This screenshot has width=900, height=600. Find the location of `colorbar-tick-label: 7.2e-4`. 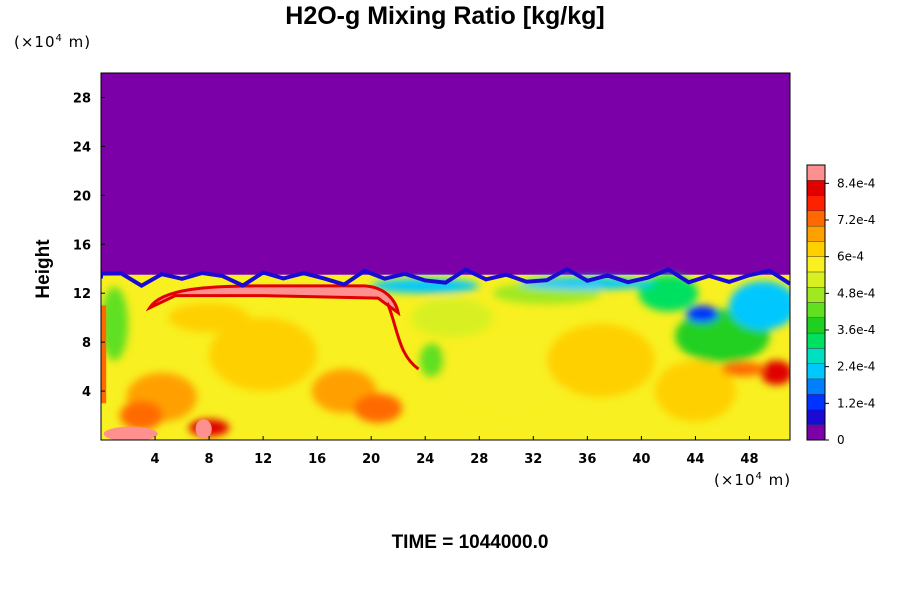

colorbar-tick-label: 7.2e-4 is located at coordinates (856, 220).